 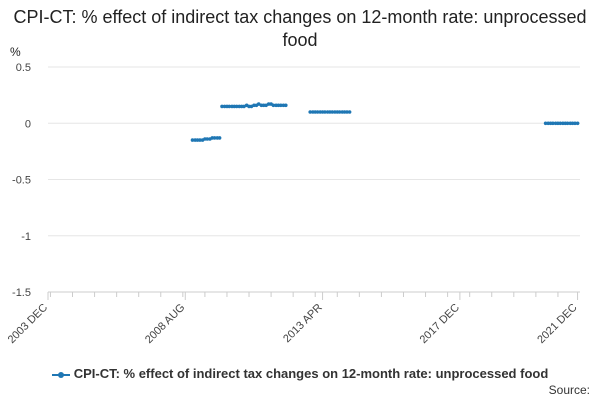 I want to click on series-group, so click(x=385, y=122).